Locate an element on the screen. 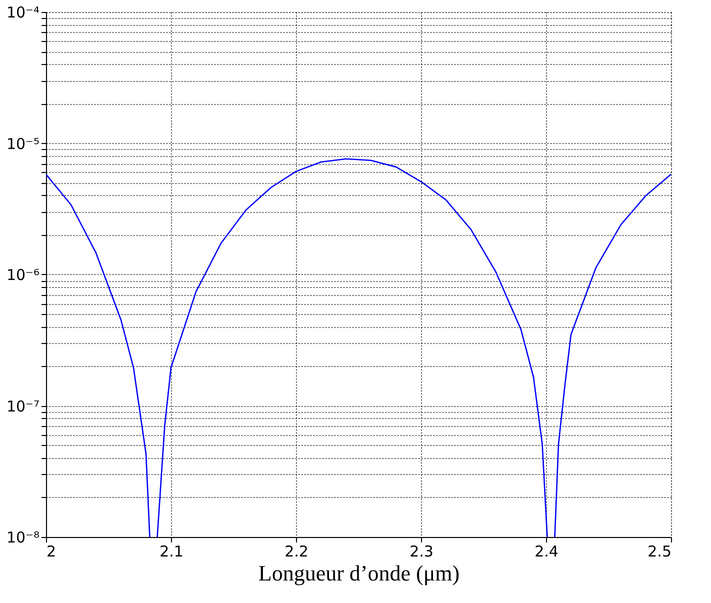 The height and width of the screenshot is (603, 711). y-tick-label: 10⁻⁴ is located at coordinates (23, 13).